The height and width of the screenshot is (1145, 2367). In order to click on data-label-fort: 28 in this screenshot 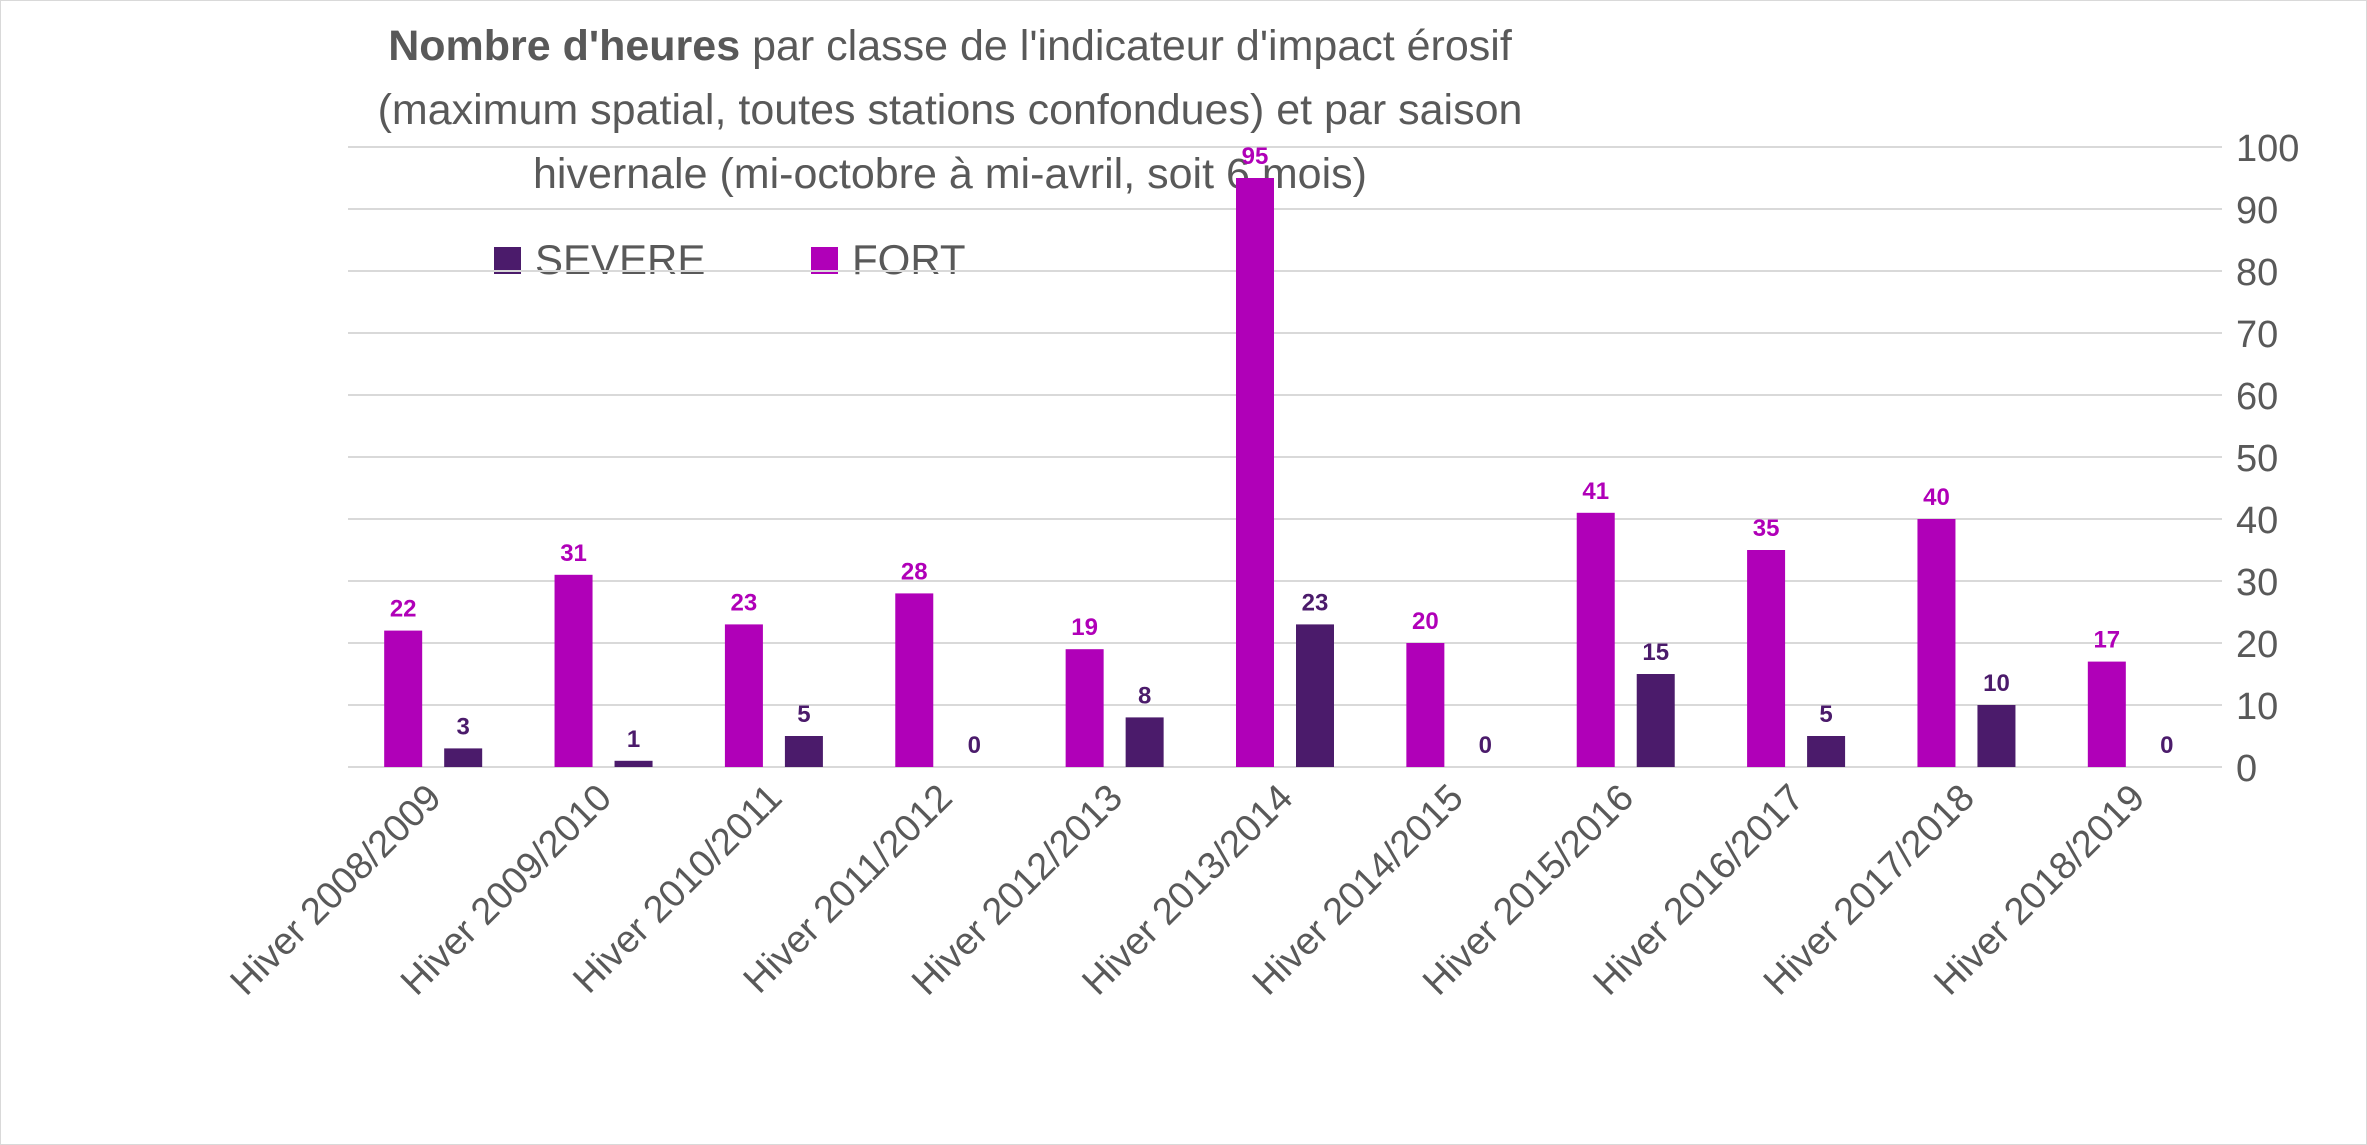, I will do `click(914, 571)`.